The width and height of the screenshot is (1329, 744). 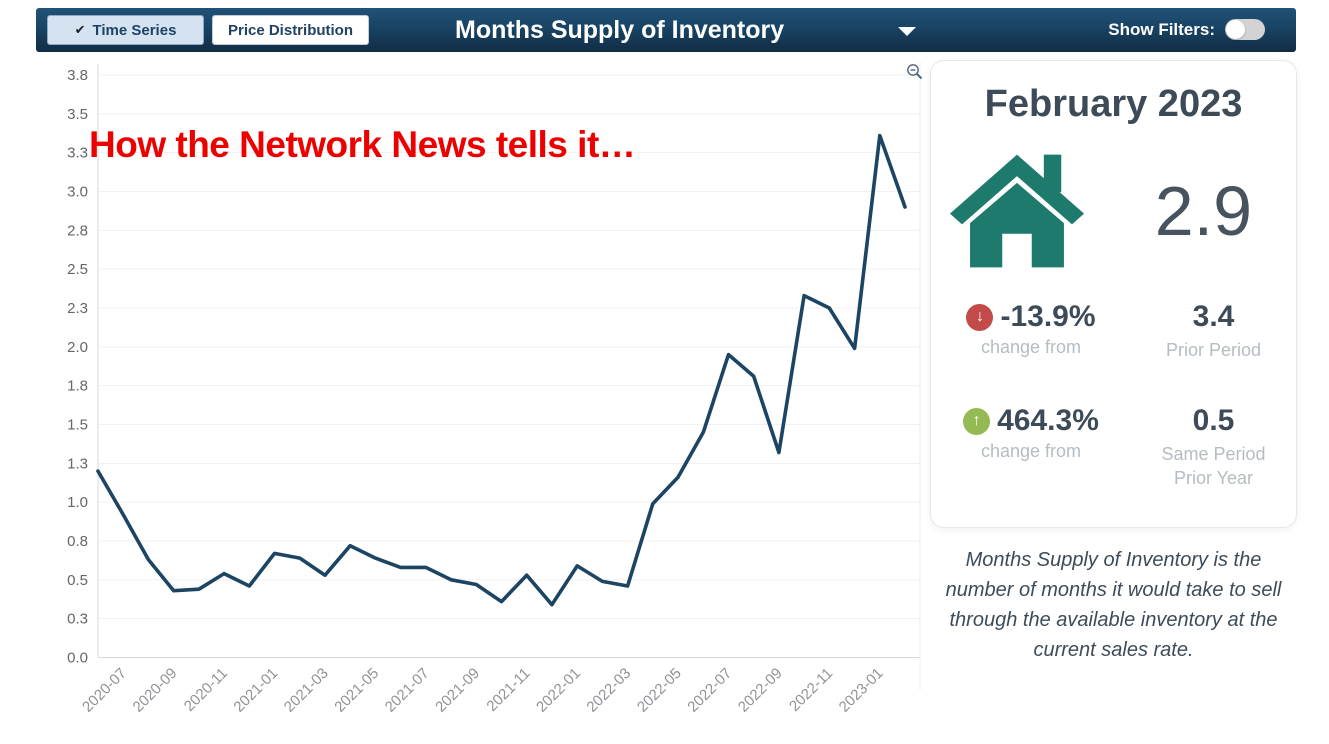 What do you see at coordinates (104, 690) in the screenshot?
I see `x-axis-tick-label: 2020-07` at bounding box center [104, 690].